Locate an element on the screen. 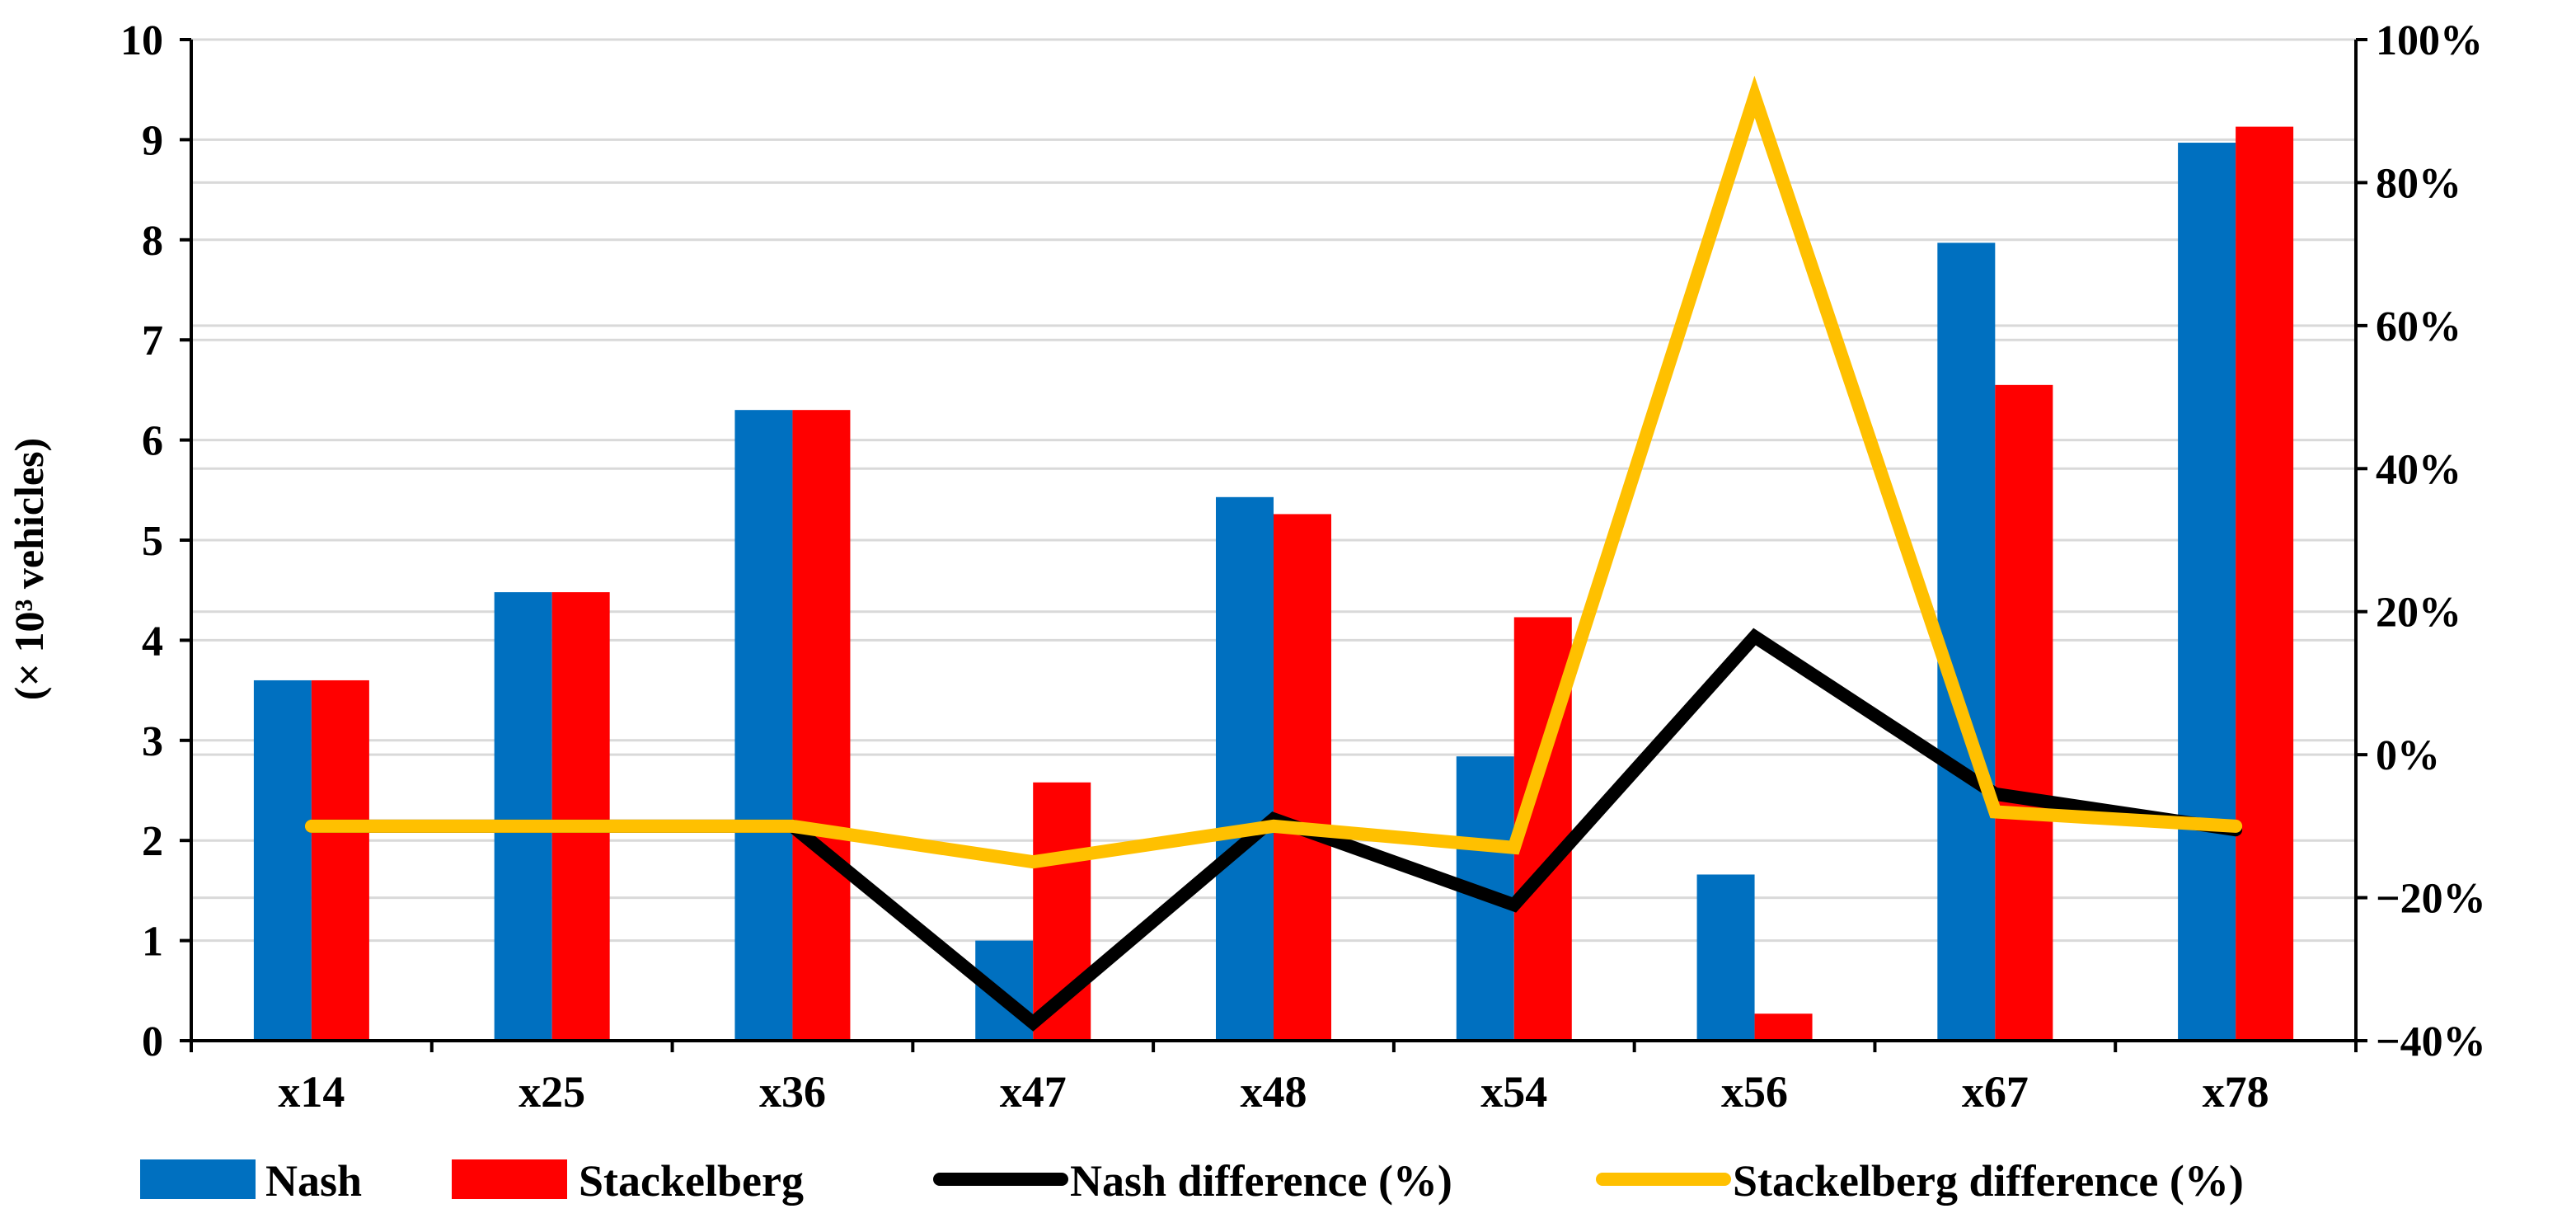  legend-label-nash: Nash is located at coordinates (313, 1181).